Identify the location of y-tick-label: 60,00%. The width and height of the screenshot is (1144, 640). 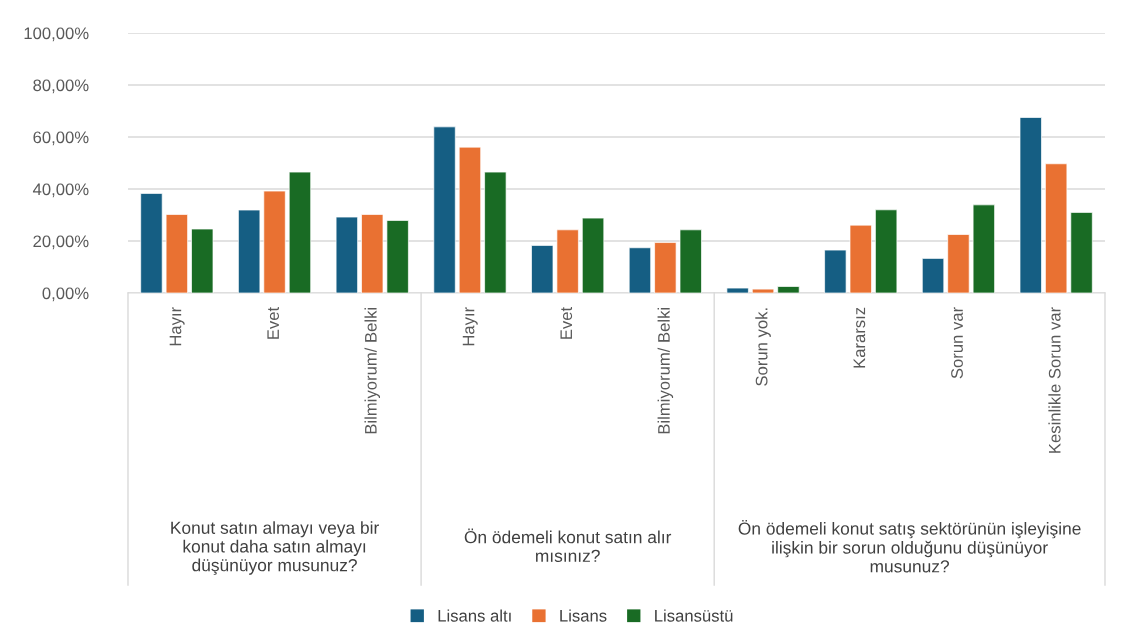
(61, 138).